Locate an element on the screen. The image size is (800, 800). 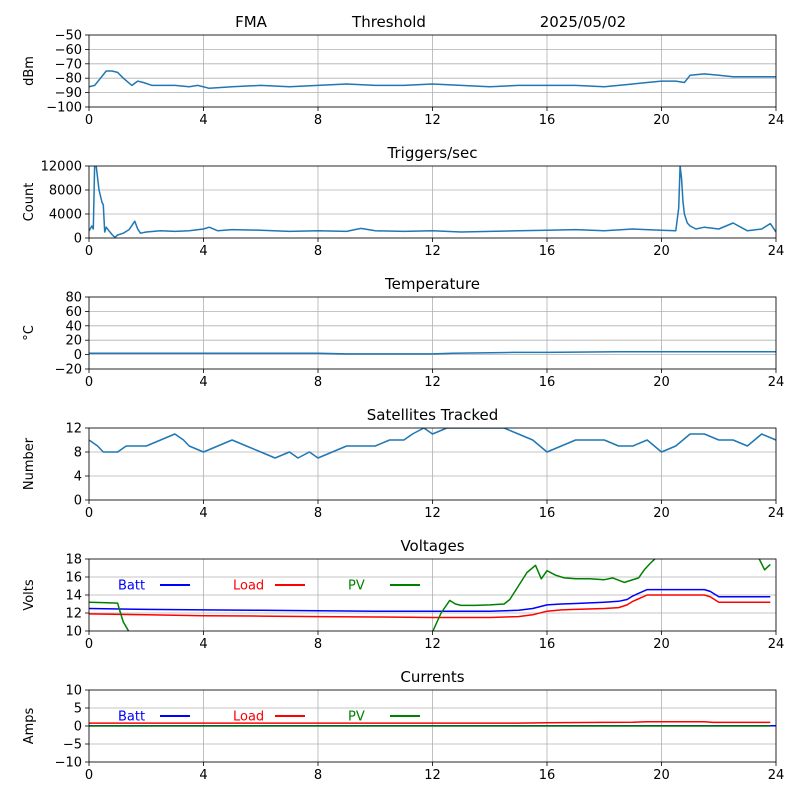
panel-satellites: 0 4 8 12 16 20 24 0 4 8 12 Satellites Tracked Number is located at coordinates (403, 463).